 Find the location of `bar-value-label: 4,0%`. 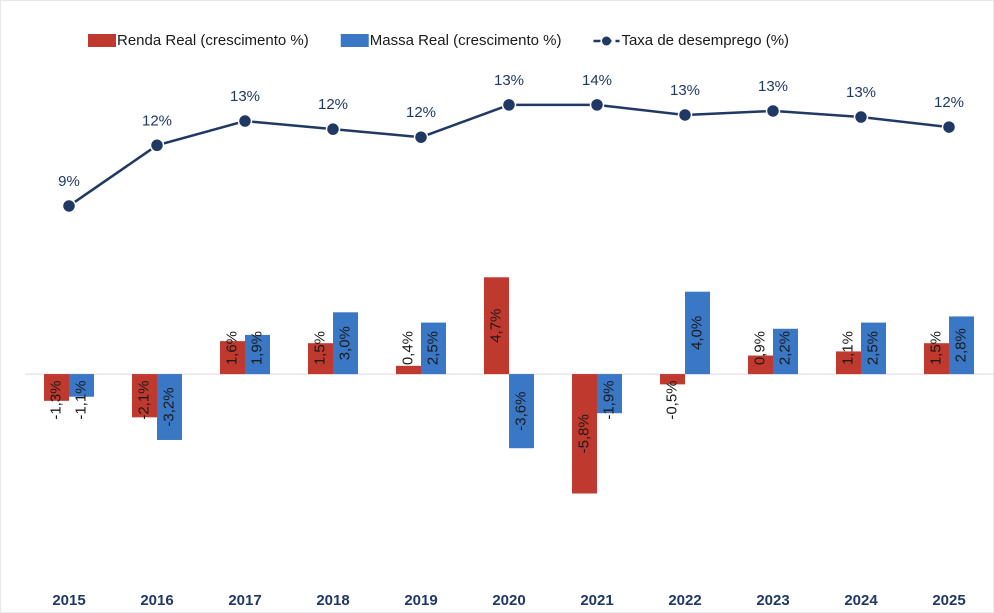

bar-value-label: 4,0% is located at coordinates (696, 333).